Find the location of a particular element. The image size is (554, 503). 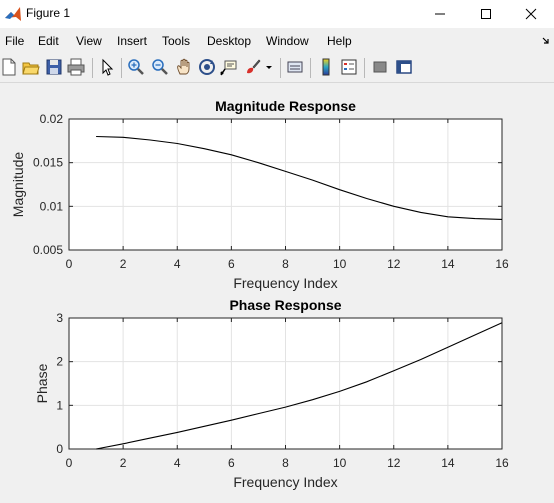

menu-edit: Edit is located at coordinates (48, 41).